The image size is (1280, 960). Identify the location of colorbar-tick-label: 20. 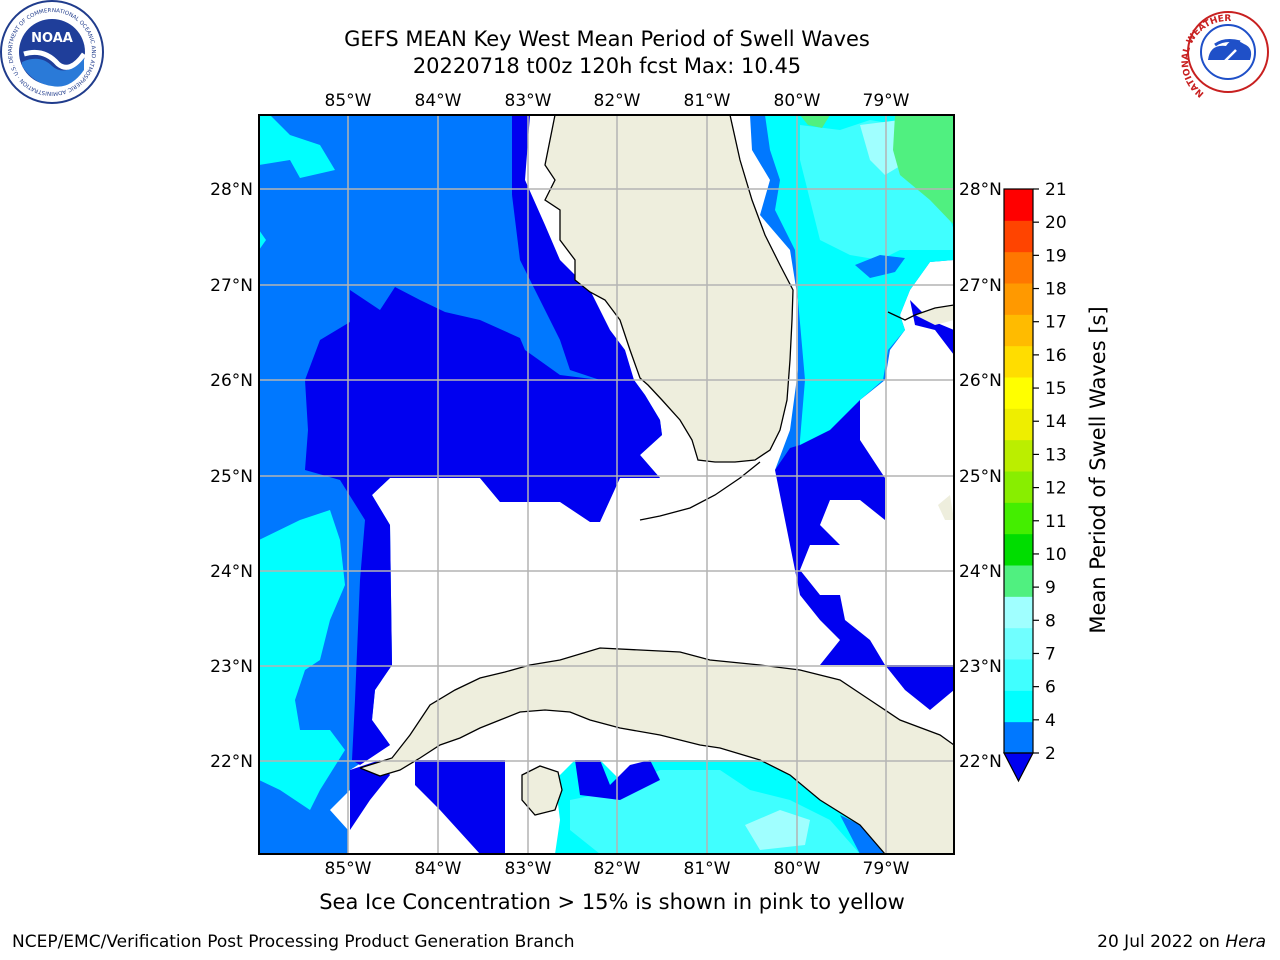
(1056, 223).